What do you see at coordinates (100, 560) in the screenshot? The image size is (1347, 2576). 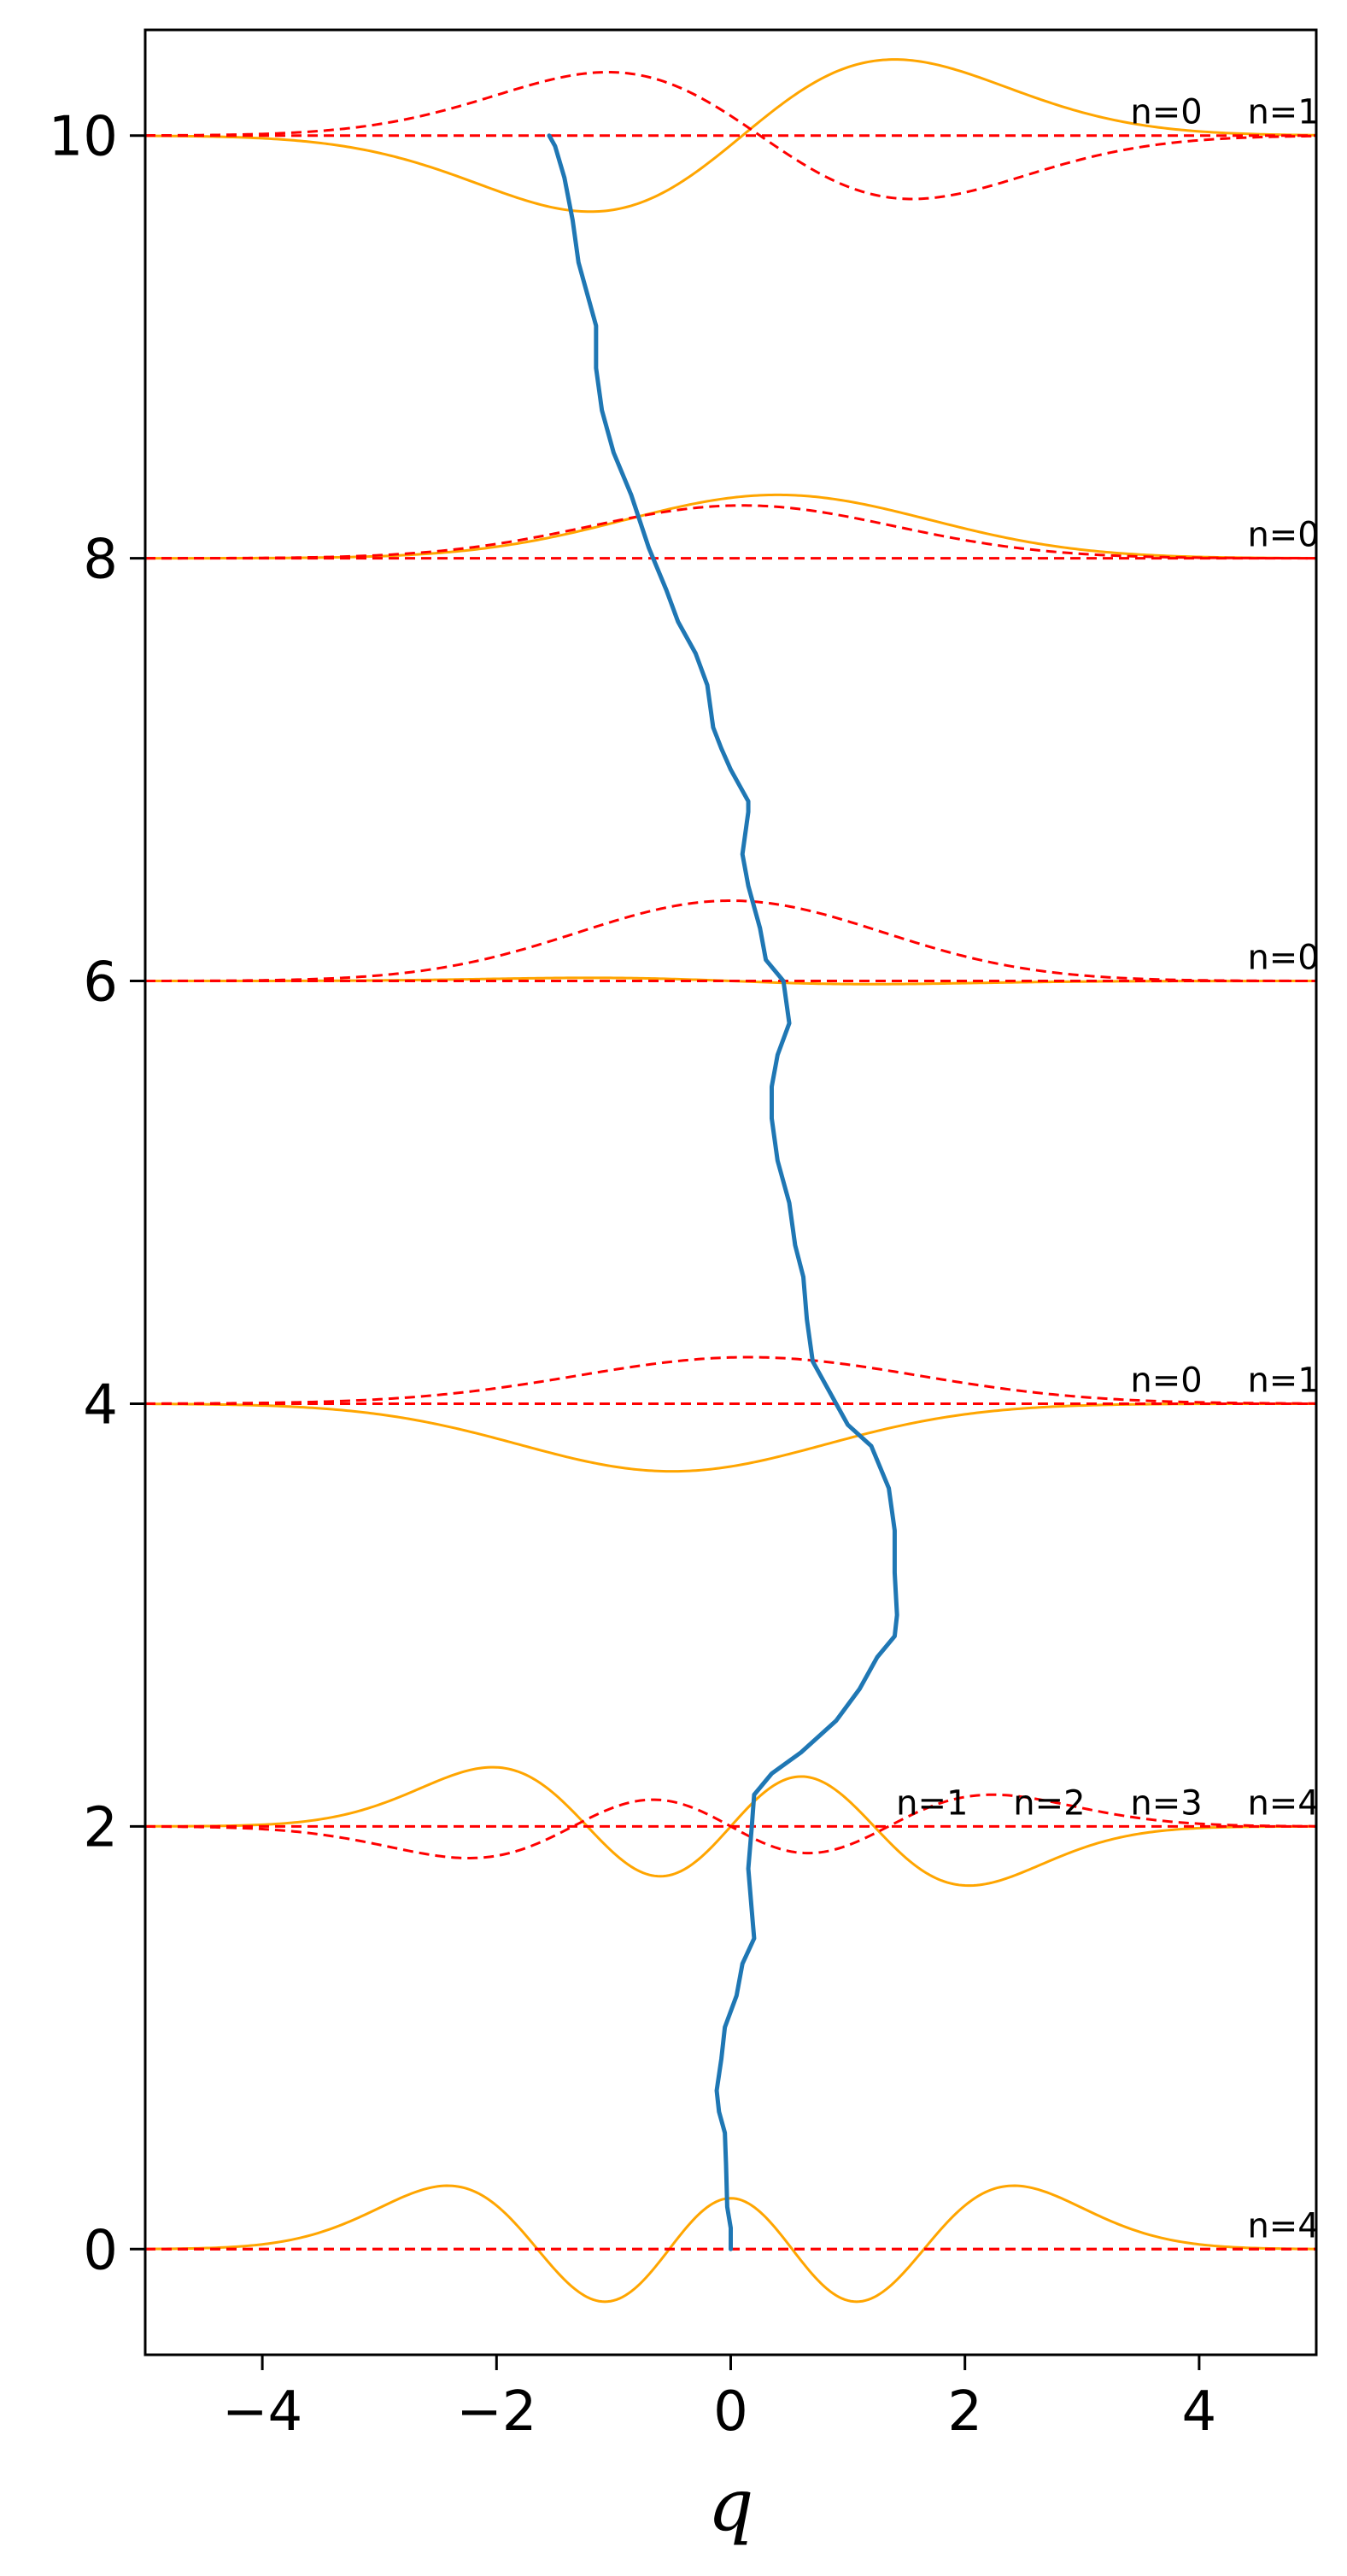 I see `y-tick-label: 8` at bounding box center [100, 560].